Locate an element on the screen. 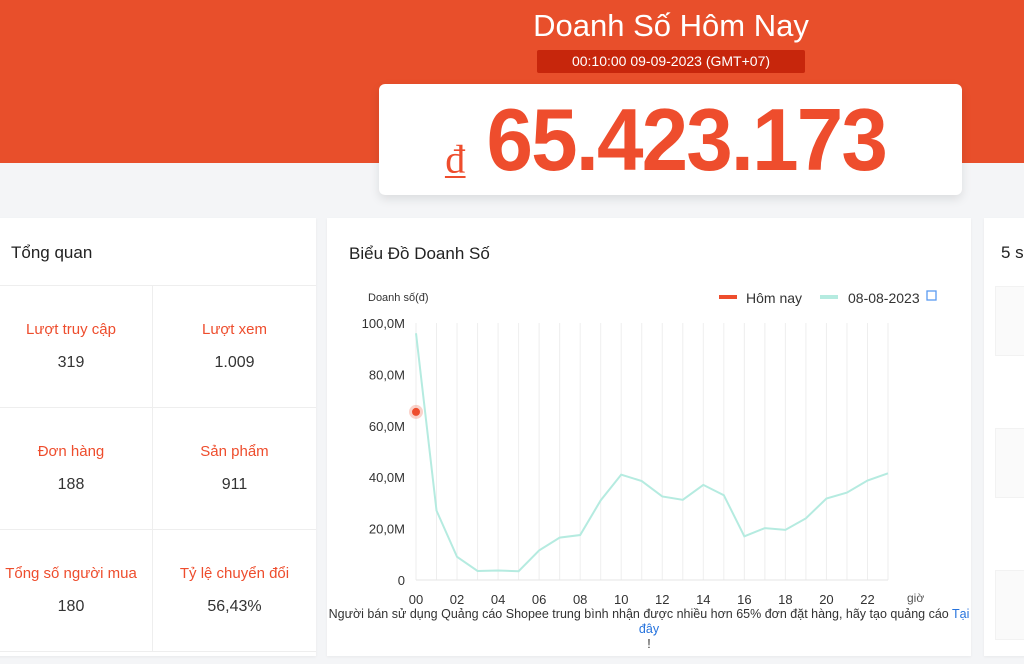 The height and width of the screenshot is (664, 1024). x-tick-label: 00 is located at coordinates (416, 599).